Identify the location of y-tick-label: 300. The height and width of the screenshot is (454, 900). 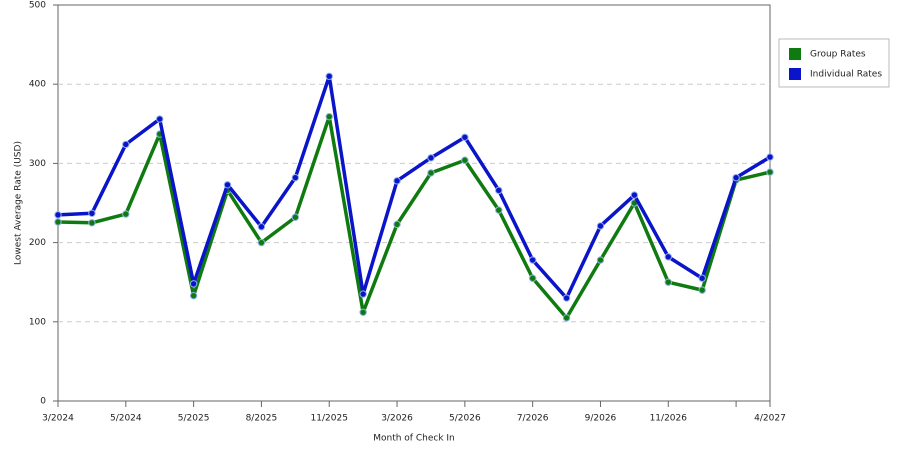
(37, 164).